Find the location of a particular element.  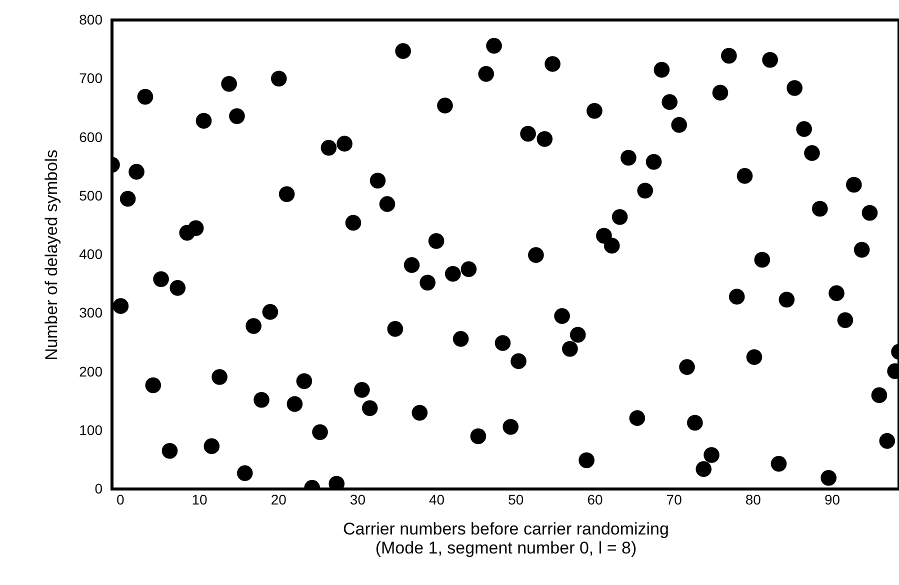

x-tick-label: 40 is located at coordinates (437, 500).